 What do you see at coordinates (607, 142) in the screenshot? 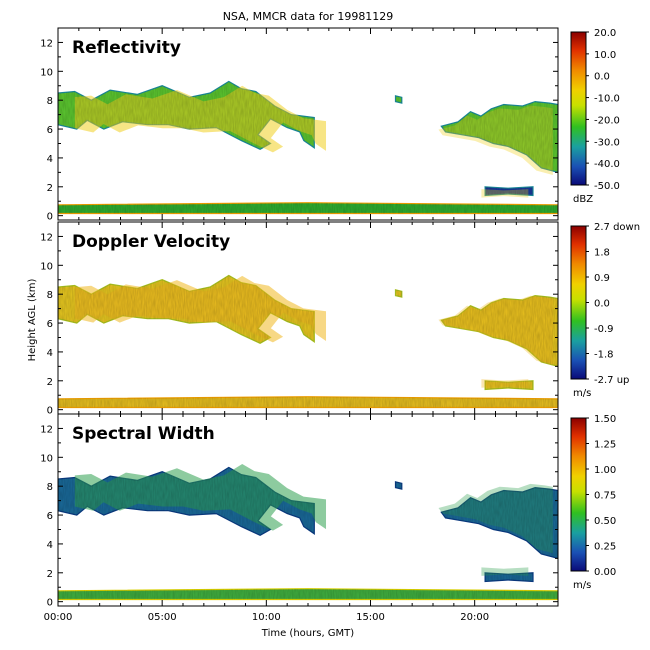
I see `colorbar-tick-label: -30.0` at bounding box center [607, 142].